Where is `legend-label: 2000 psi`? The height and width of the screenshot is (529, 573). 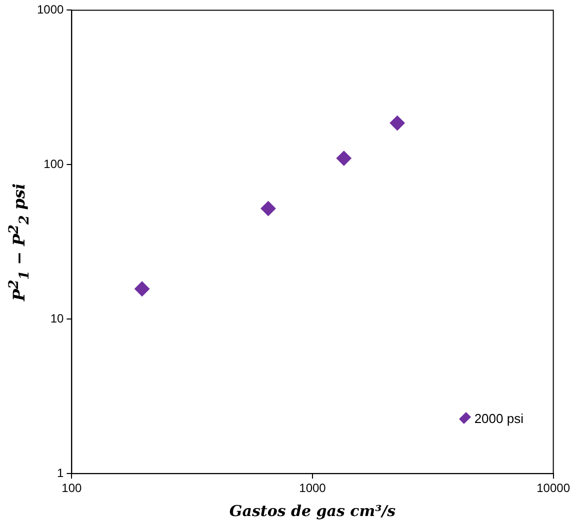 legend-label: 2000 psi is located at coordinates (499, 418).